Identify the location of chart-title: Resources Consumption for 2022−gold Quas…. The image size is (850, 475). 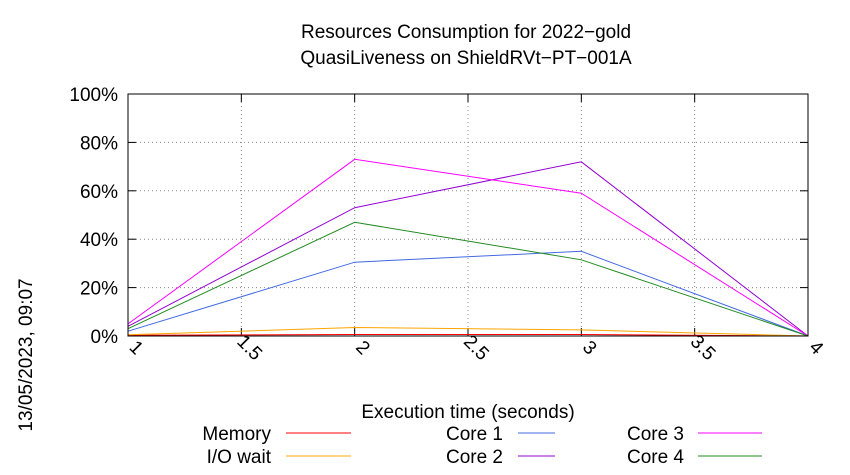
(466, 45).